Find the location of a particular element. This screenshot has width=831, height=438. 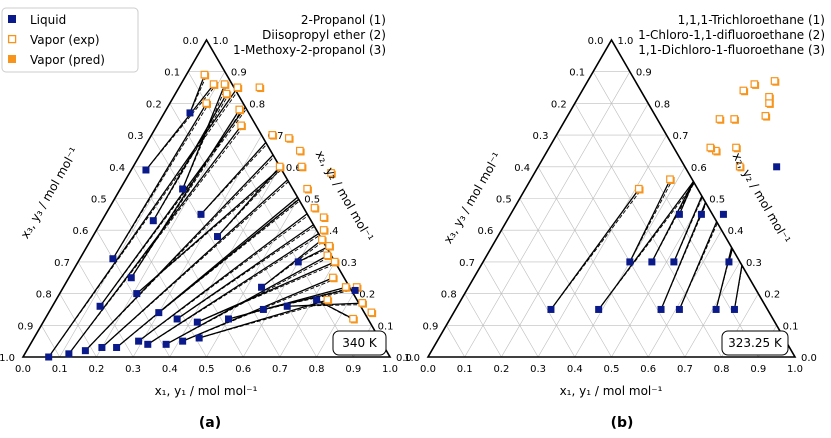

legend-label-vapor-exp: Vapor (exp) is located at coordinates (65, 40).